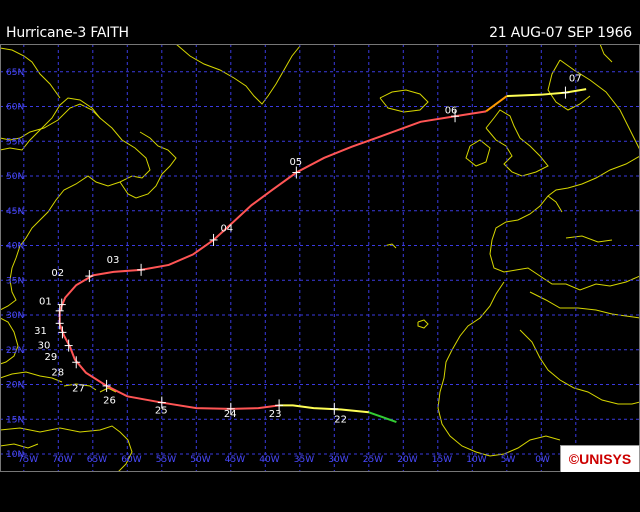 This screenshot has height=512, width=640. Describe the element at coordinates (275, 414) in the screenshot. I see `day-label: 23` at that location.